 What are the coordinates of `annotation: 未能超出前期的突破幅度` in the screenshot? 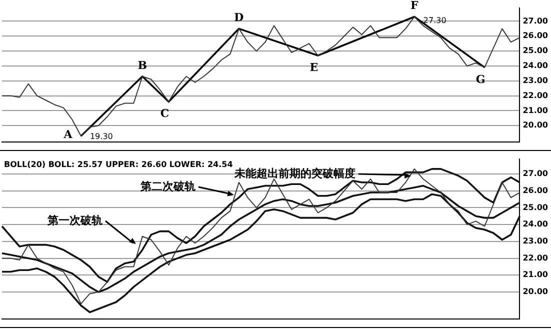 It's located at (295, 173).